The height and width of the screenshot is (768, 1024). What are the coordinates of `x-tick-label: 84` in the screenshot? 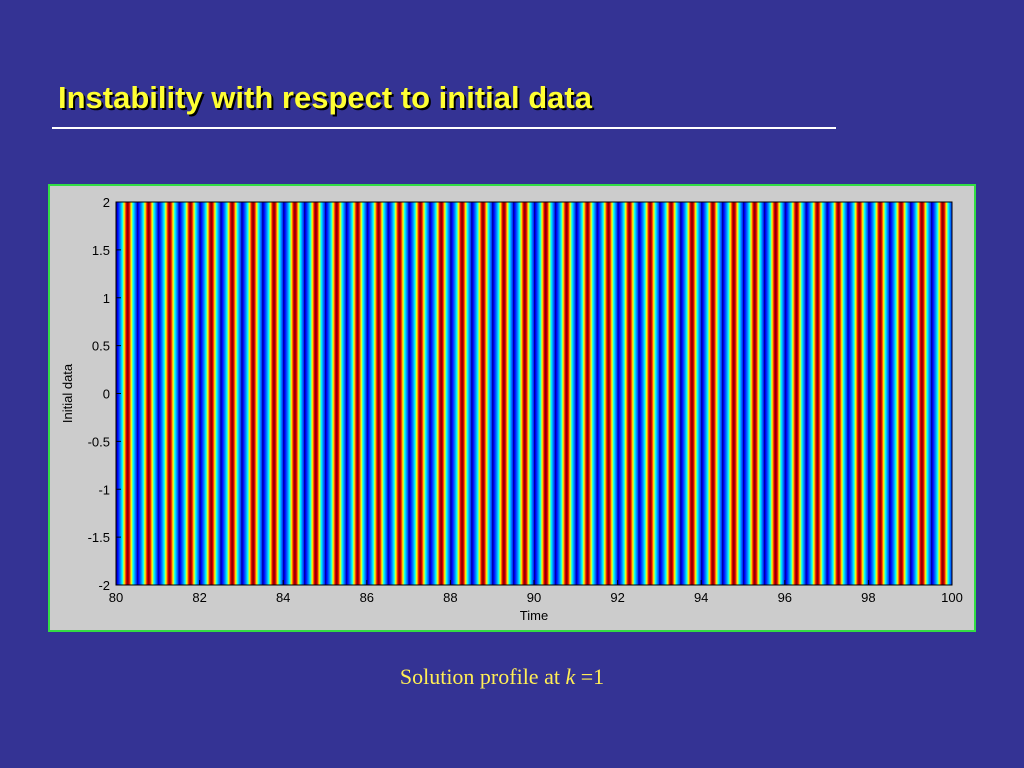 It's located at (283, 597).